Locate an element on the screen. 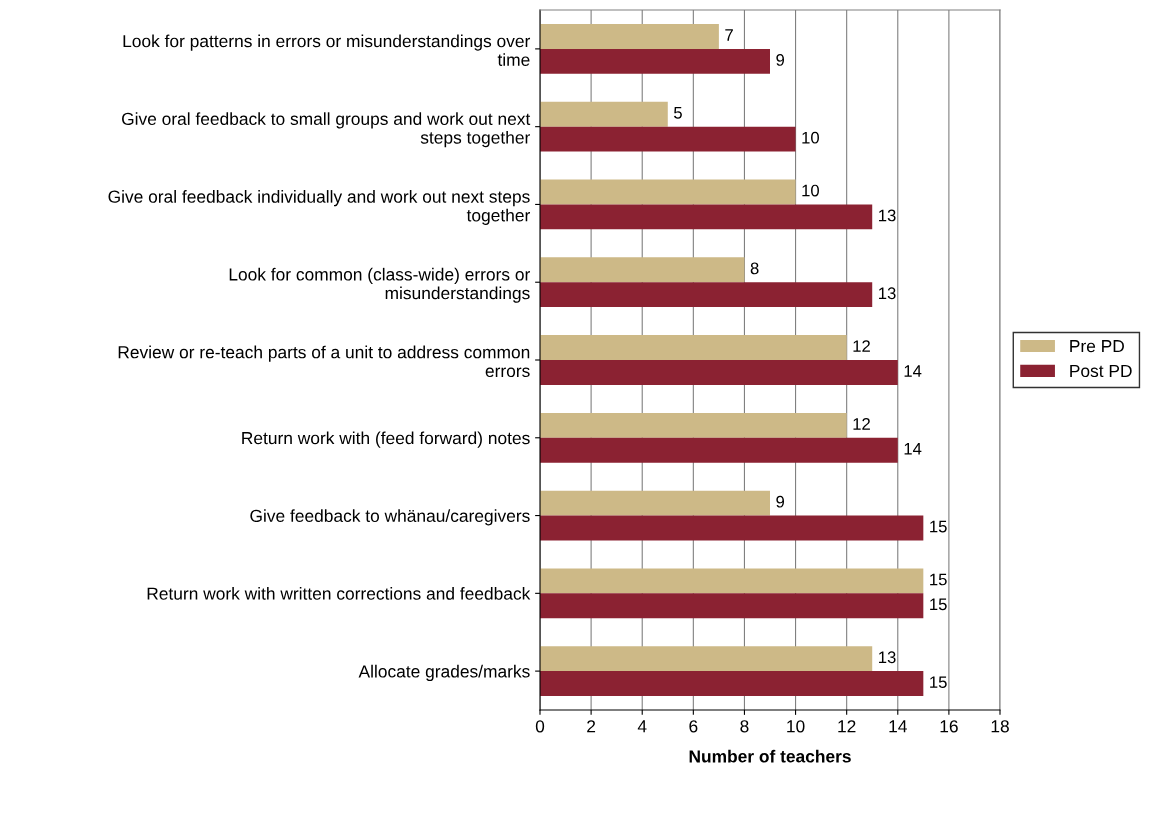 This screenshot has width=1158, height=824. y-tick-label: Give oral feedback individually and work out next steps together is located at coordinates (319, 207).